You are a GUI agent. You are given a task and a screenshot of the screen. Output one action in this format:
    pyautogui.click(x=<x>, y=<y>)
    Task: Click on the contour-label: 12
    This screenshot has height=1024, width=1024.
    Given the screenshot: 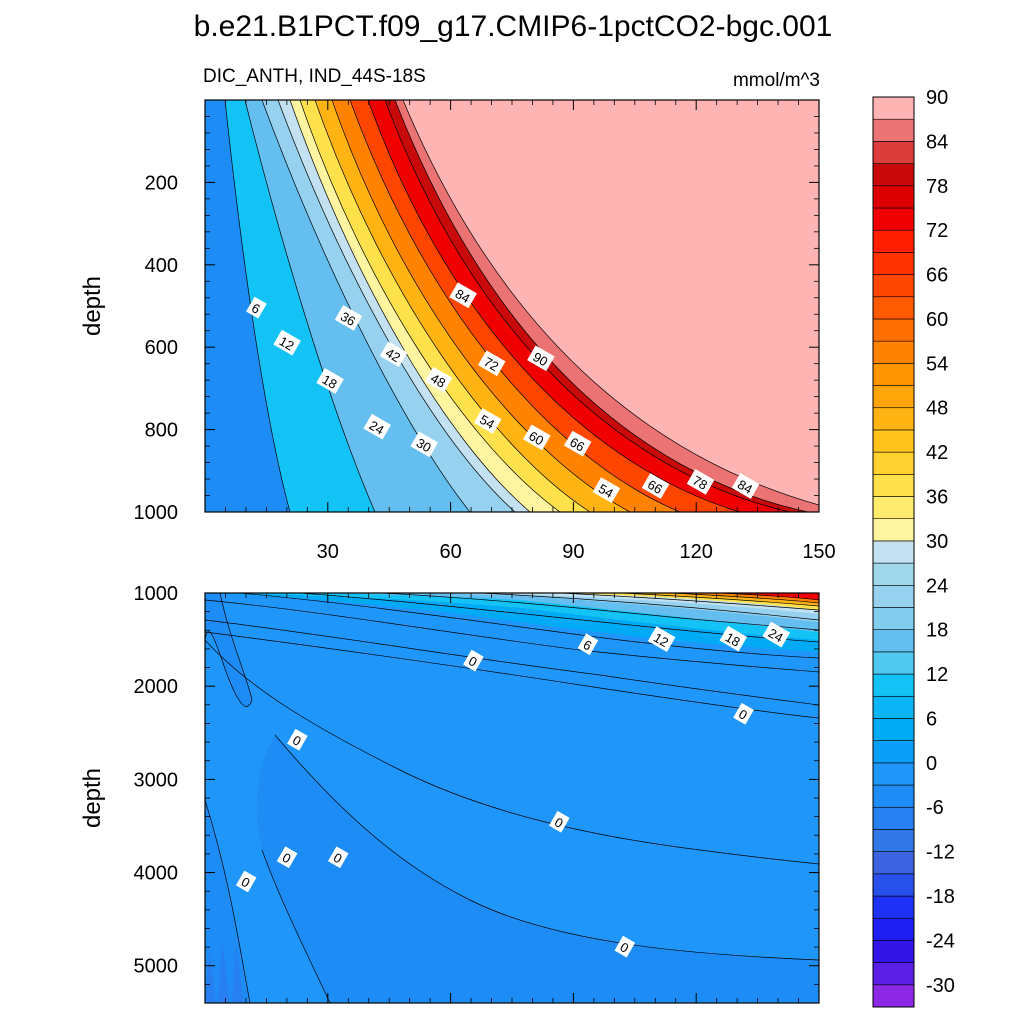 What is the action you would take?
    pyautogui.click(x=287, y=342)
    